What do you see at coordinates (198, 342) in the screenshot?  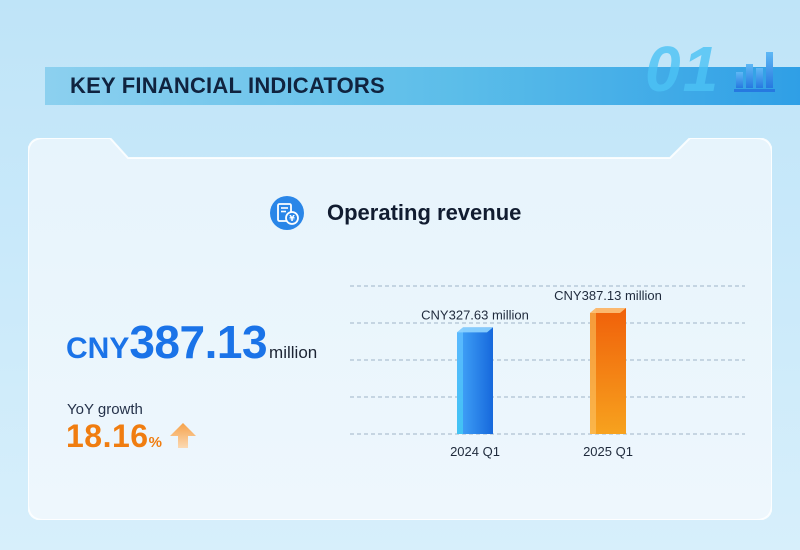 I see `kpi-value: 387.13` at bounding box center [198, 342].